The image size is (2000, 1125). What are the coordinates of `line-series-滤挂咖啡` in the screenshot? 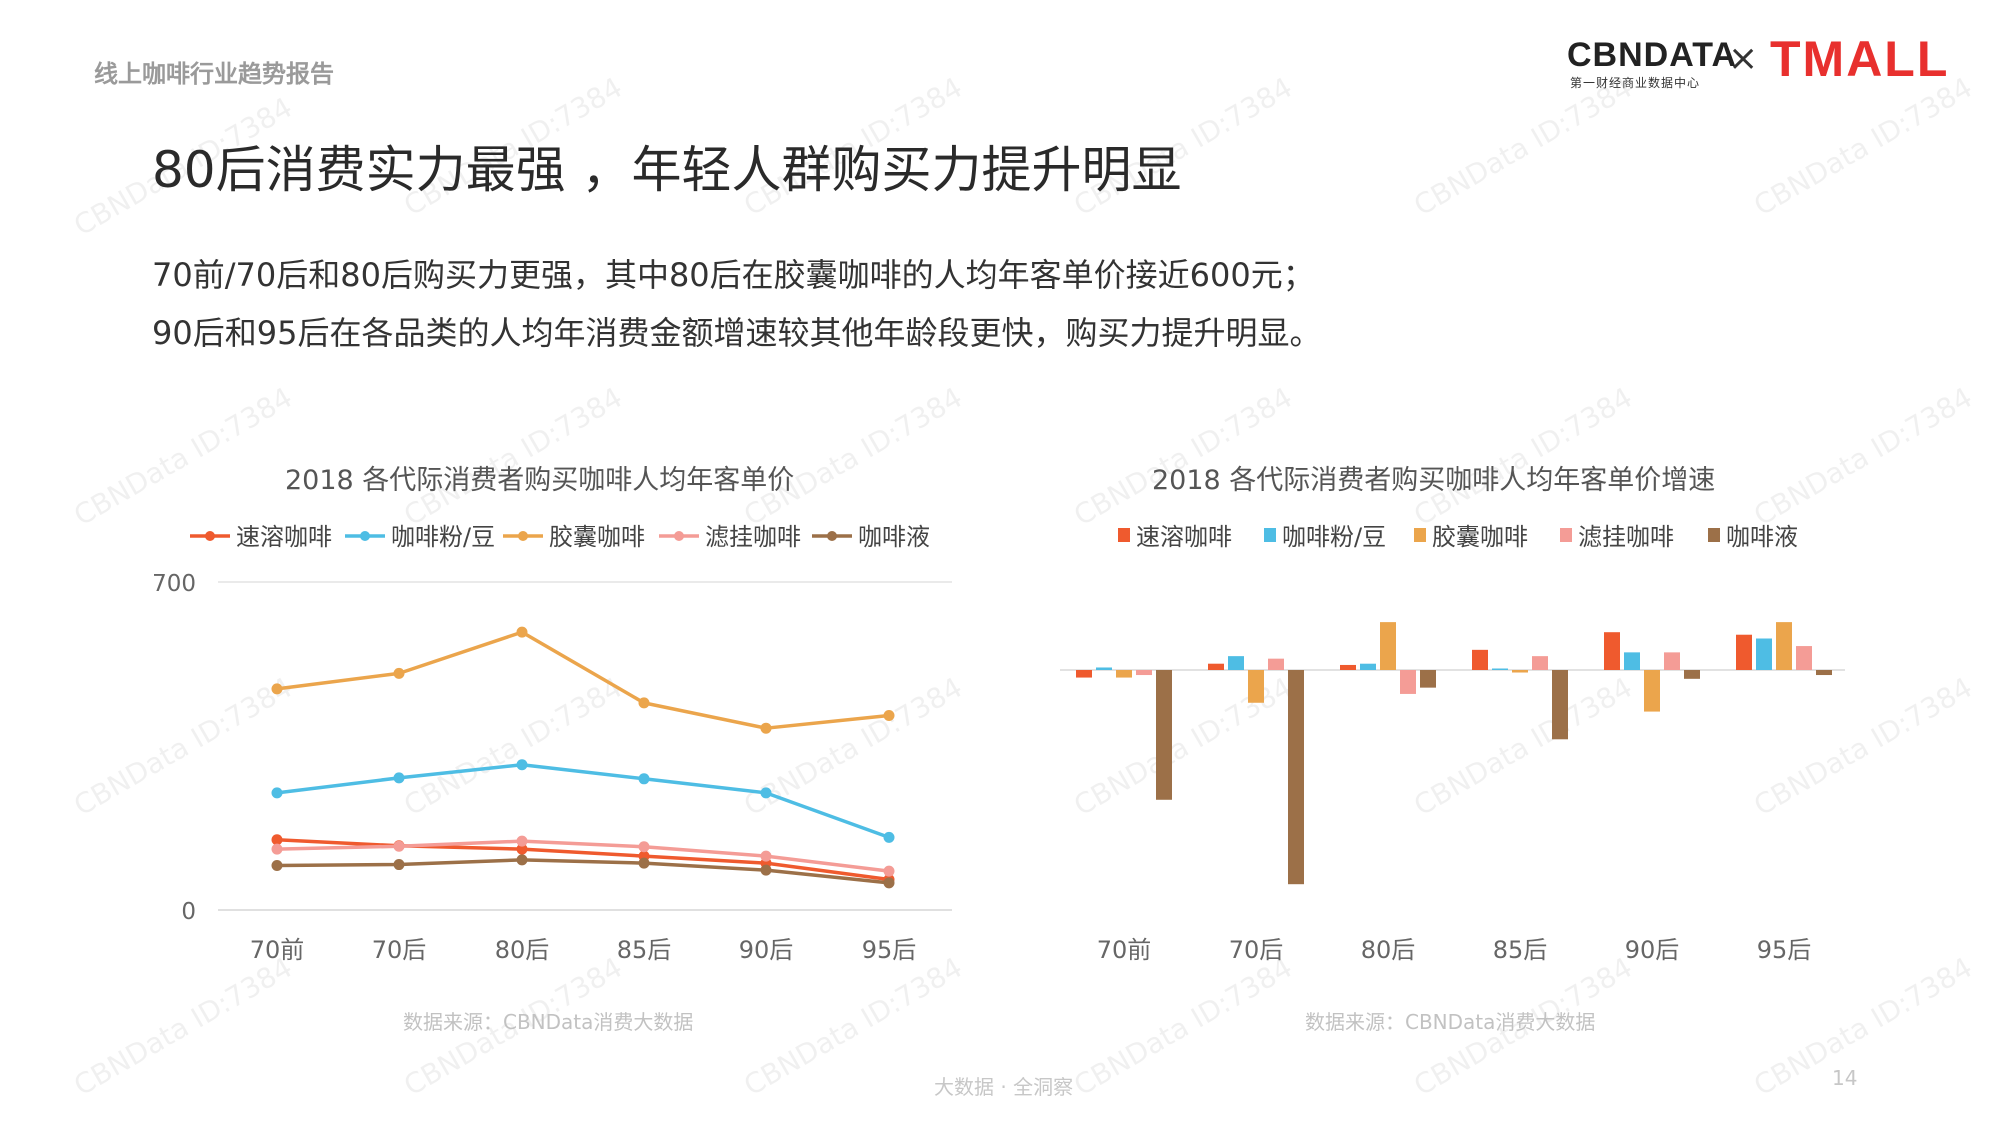 It's located at (583, 856).